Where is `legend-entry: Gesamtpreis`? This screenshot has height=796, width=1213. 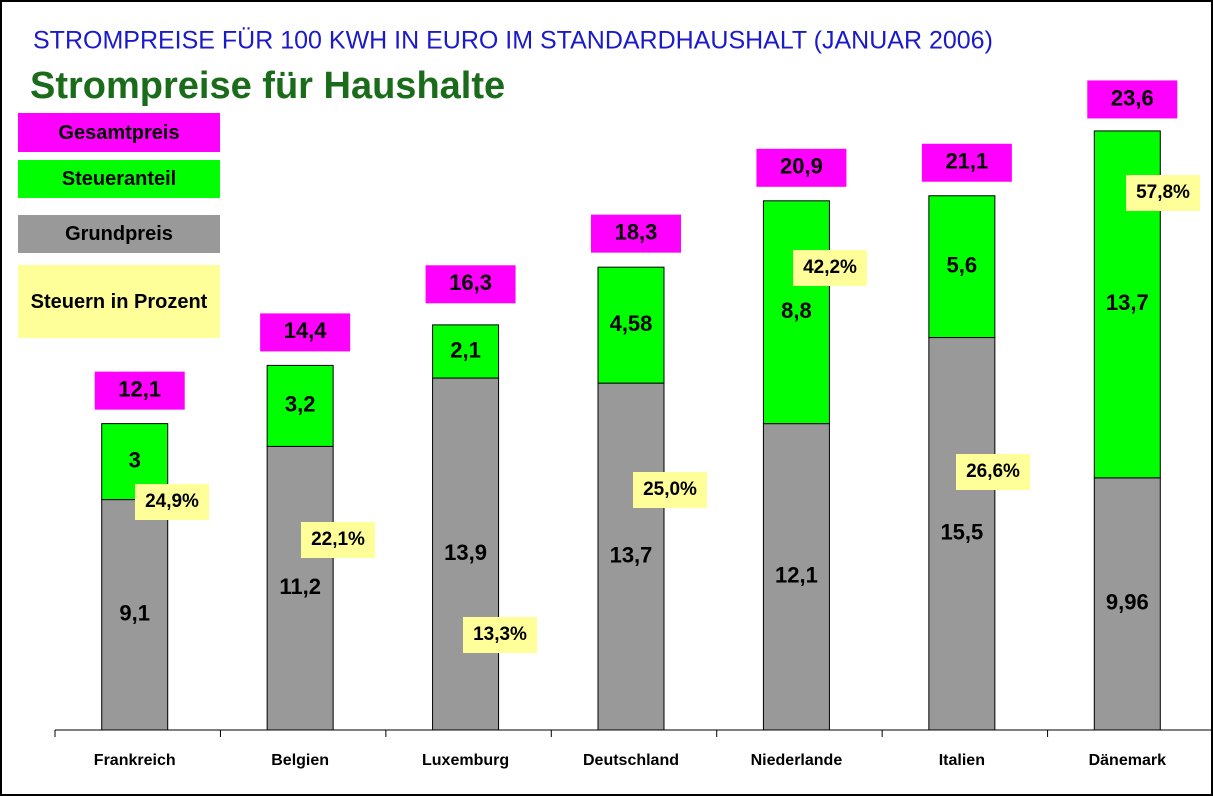 legend-entry: Gesamtpreis is located at coordinates (119, 132).